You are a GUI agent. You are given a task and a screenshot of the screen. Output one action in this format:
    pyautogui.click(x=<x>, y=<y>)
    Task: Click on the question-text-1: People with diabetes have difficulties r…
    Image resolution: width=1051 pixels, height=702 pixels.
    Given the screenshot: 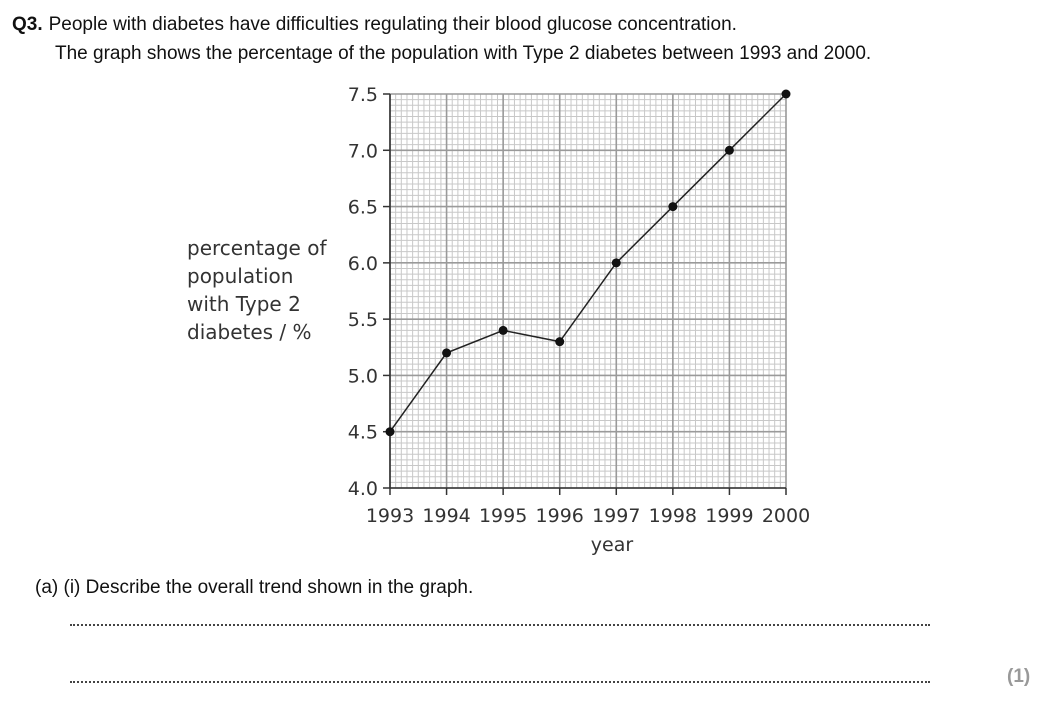 What is the action you would take?
    pyautogui.click(x=392, y=24)
    